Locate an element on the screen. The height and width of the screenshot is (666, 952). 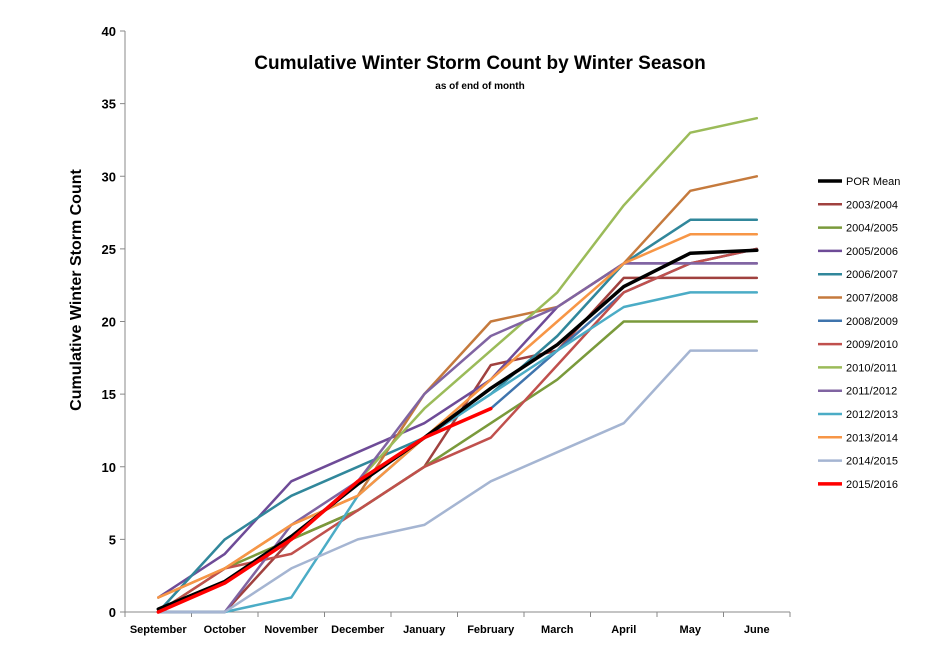
y-tick-label: 25 is located at coordinates (109, 249).